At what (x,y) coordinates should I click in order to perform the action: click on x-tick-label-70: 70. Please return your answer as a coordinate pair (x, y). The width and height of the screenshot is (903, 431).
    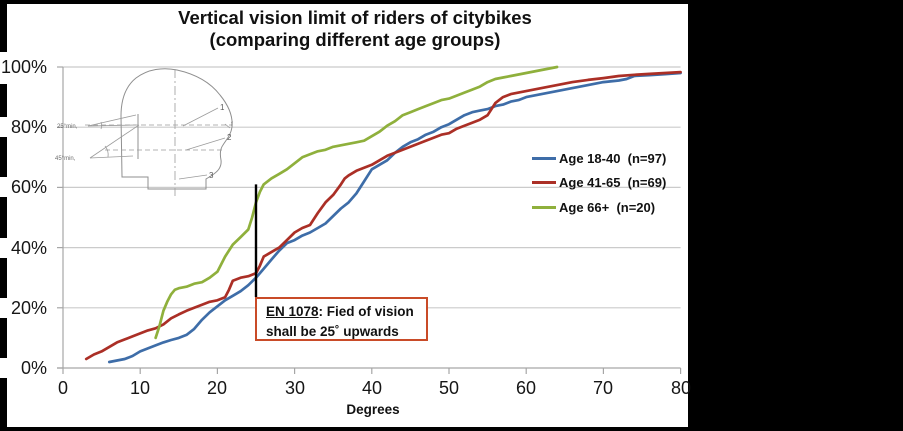
    Looking at the image, I should click on (603, 388).